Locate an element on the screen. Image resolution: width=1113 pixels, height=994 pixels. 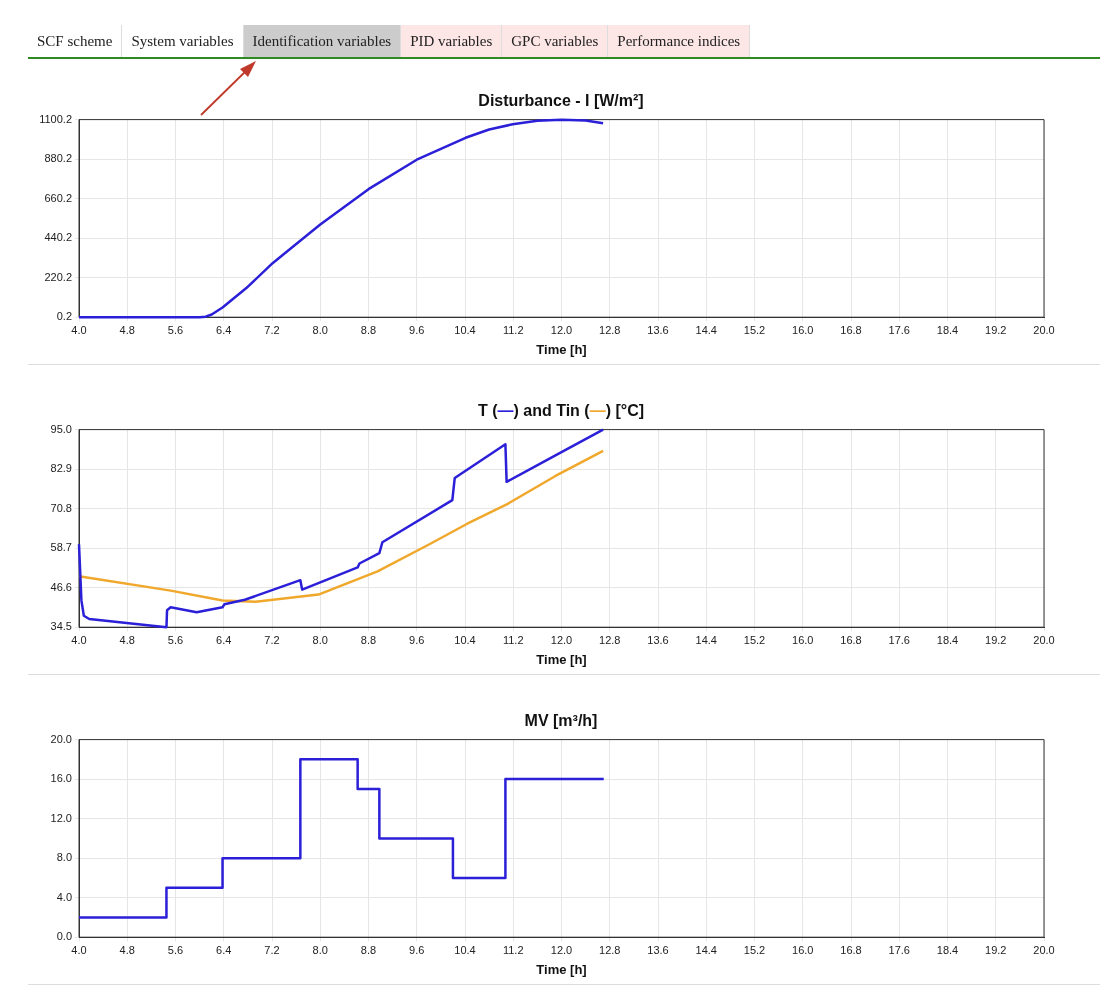
chart-title: MV [m³/h] is located at coordinates (561, 721).